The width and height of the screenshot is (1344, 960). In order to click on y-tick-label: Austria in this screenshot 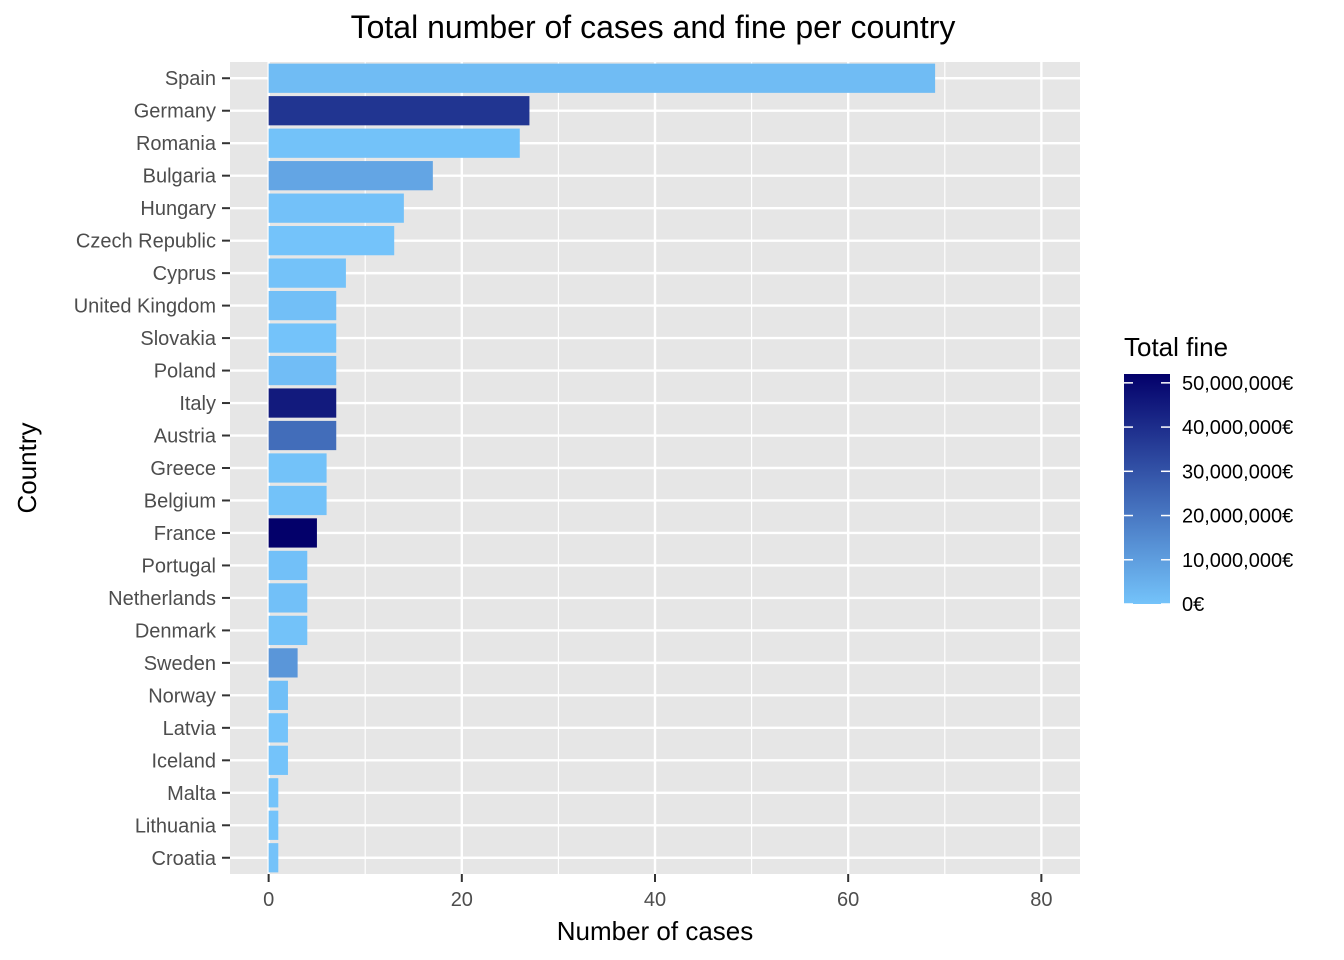, I will do `click(185, 437)`.